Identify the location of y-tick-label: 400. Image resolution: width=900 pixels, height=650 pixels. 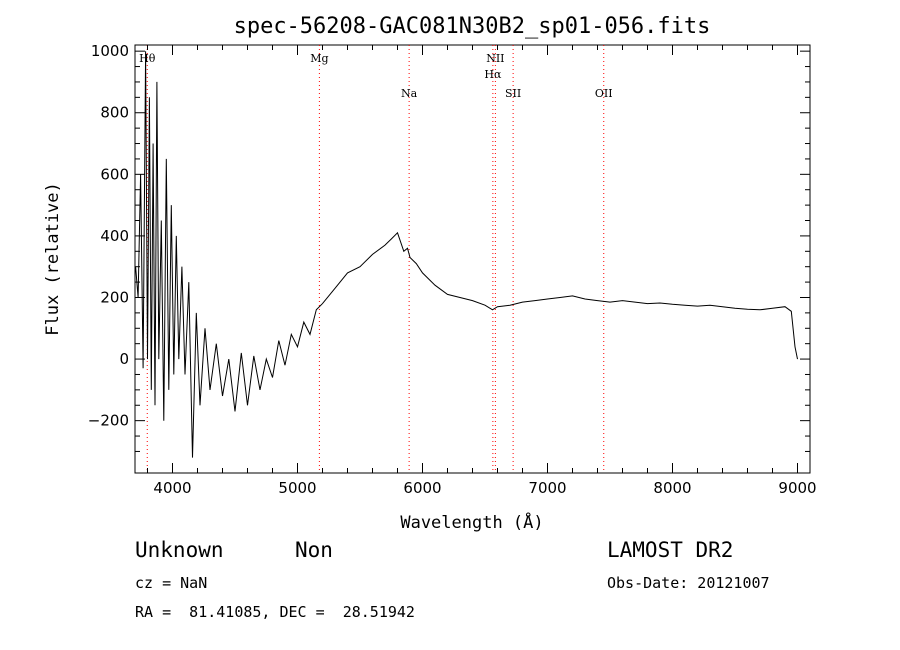
(114, 236).